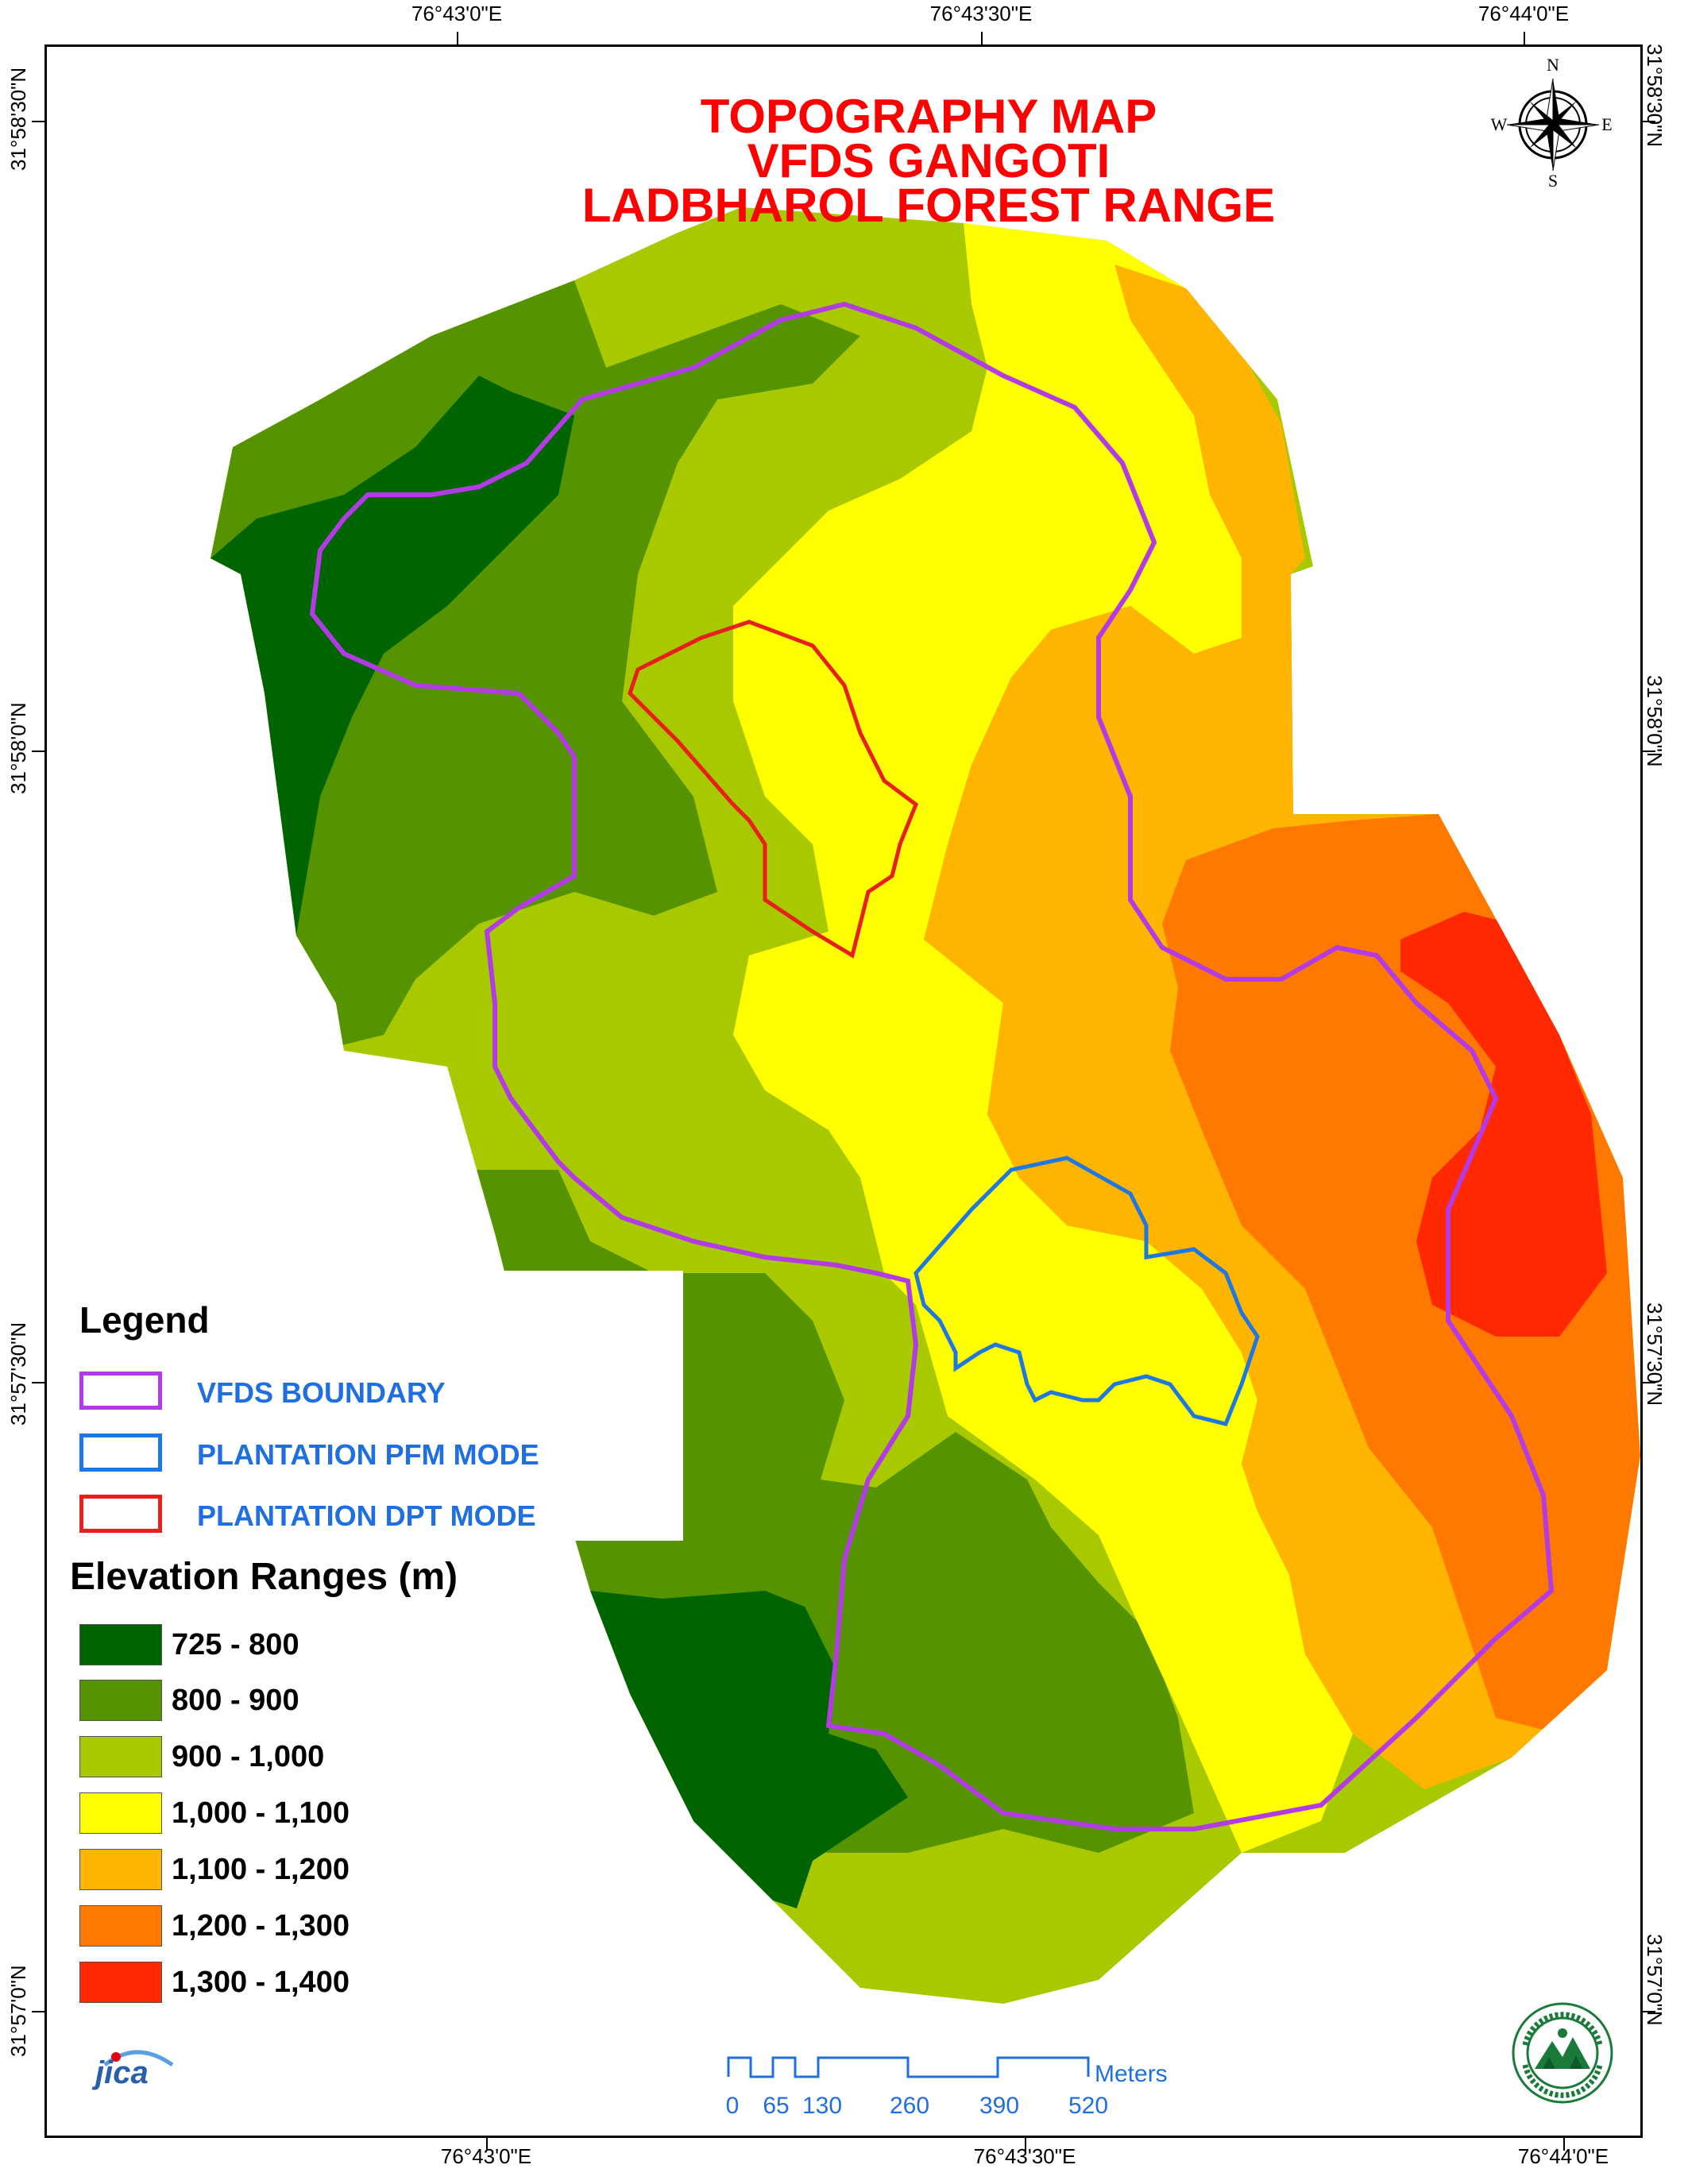 The width and height of the screenshot is (1688, 2184). Describe the element at coordinates (1523, 13) in the screenshot. I see `coord-top-3: 76°44'0"E` at that location.